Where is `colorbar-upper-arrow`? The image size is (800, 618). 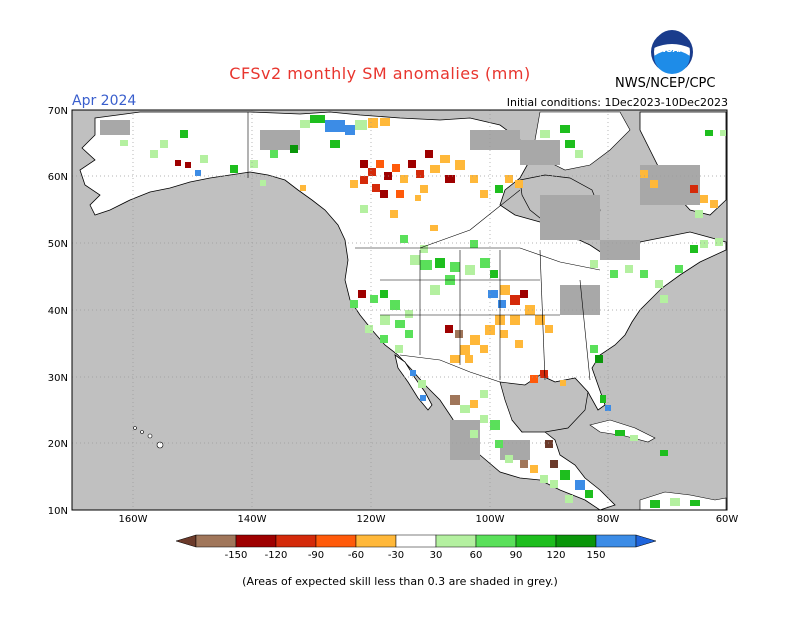 colorbar-upper-arrow is located at coordinates (646, 541).